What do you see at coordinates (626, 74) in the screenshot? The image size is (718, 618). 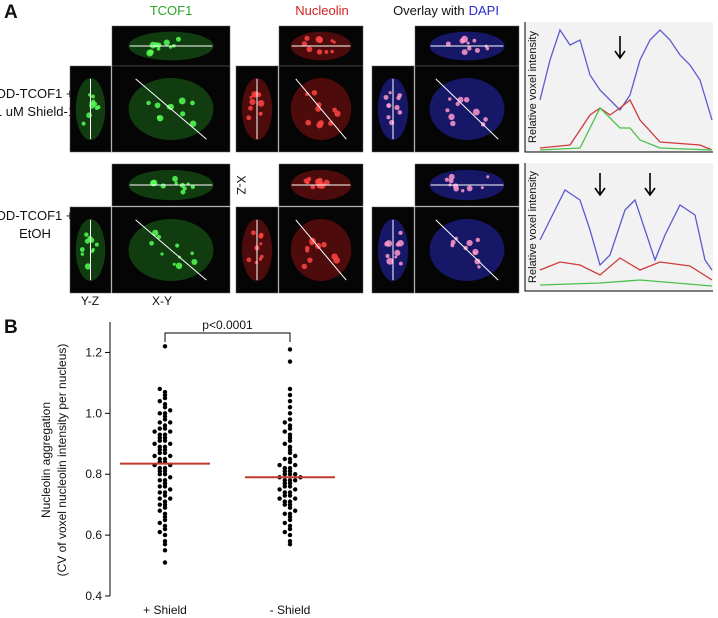 I see `profile-dapi` at bounding box center [626, 74].